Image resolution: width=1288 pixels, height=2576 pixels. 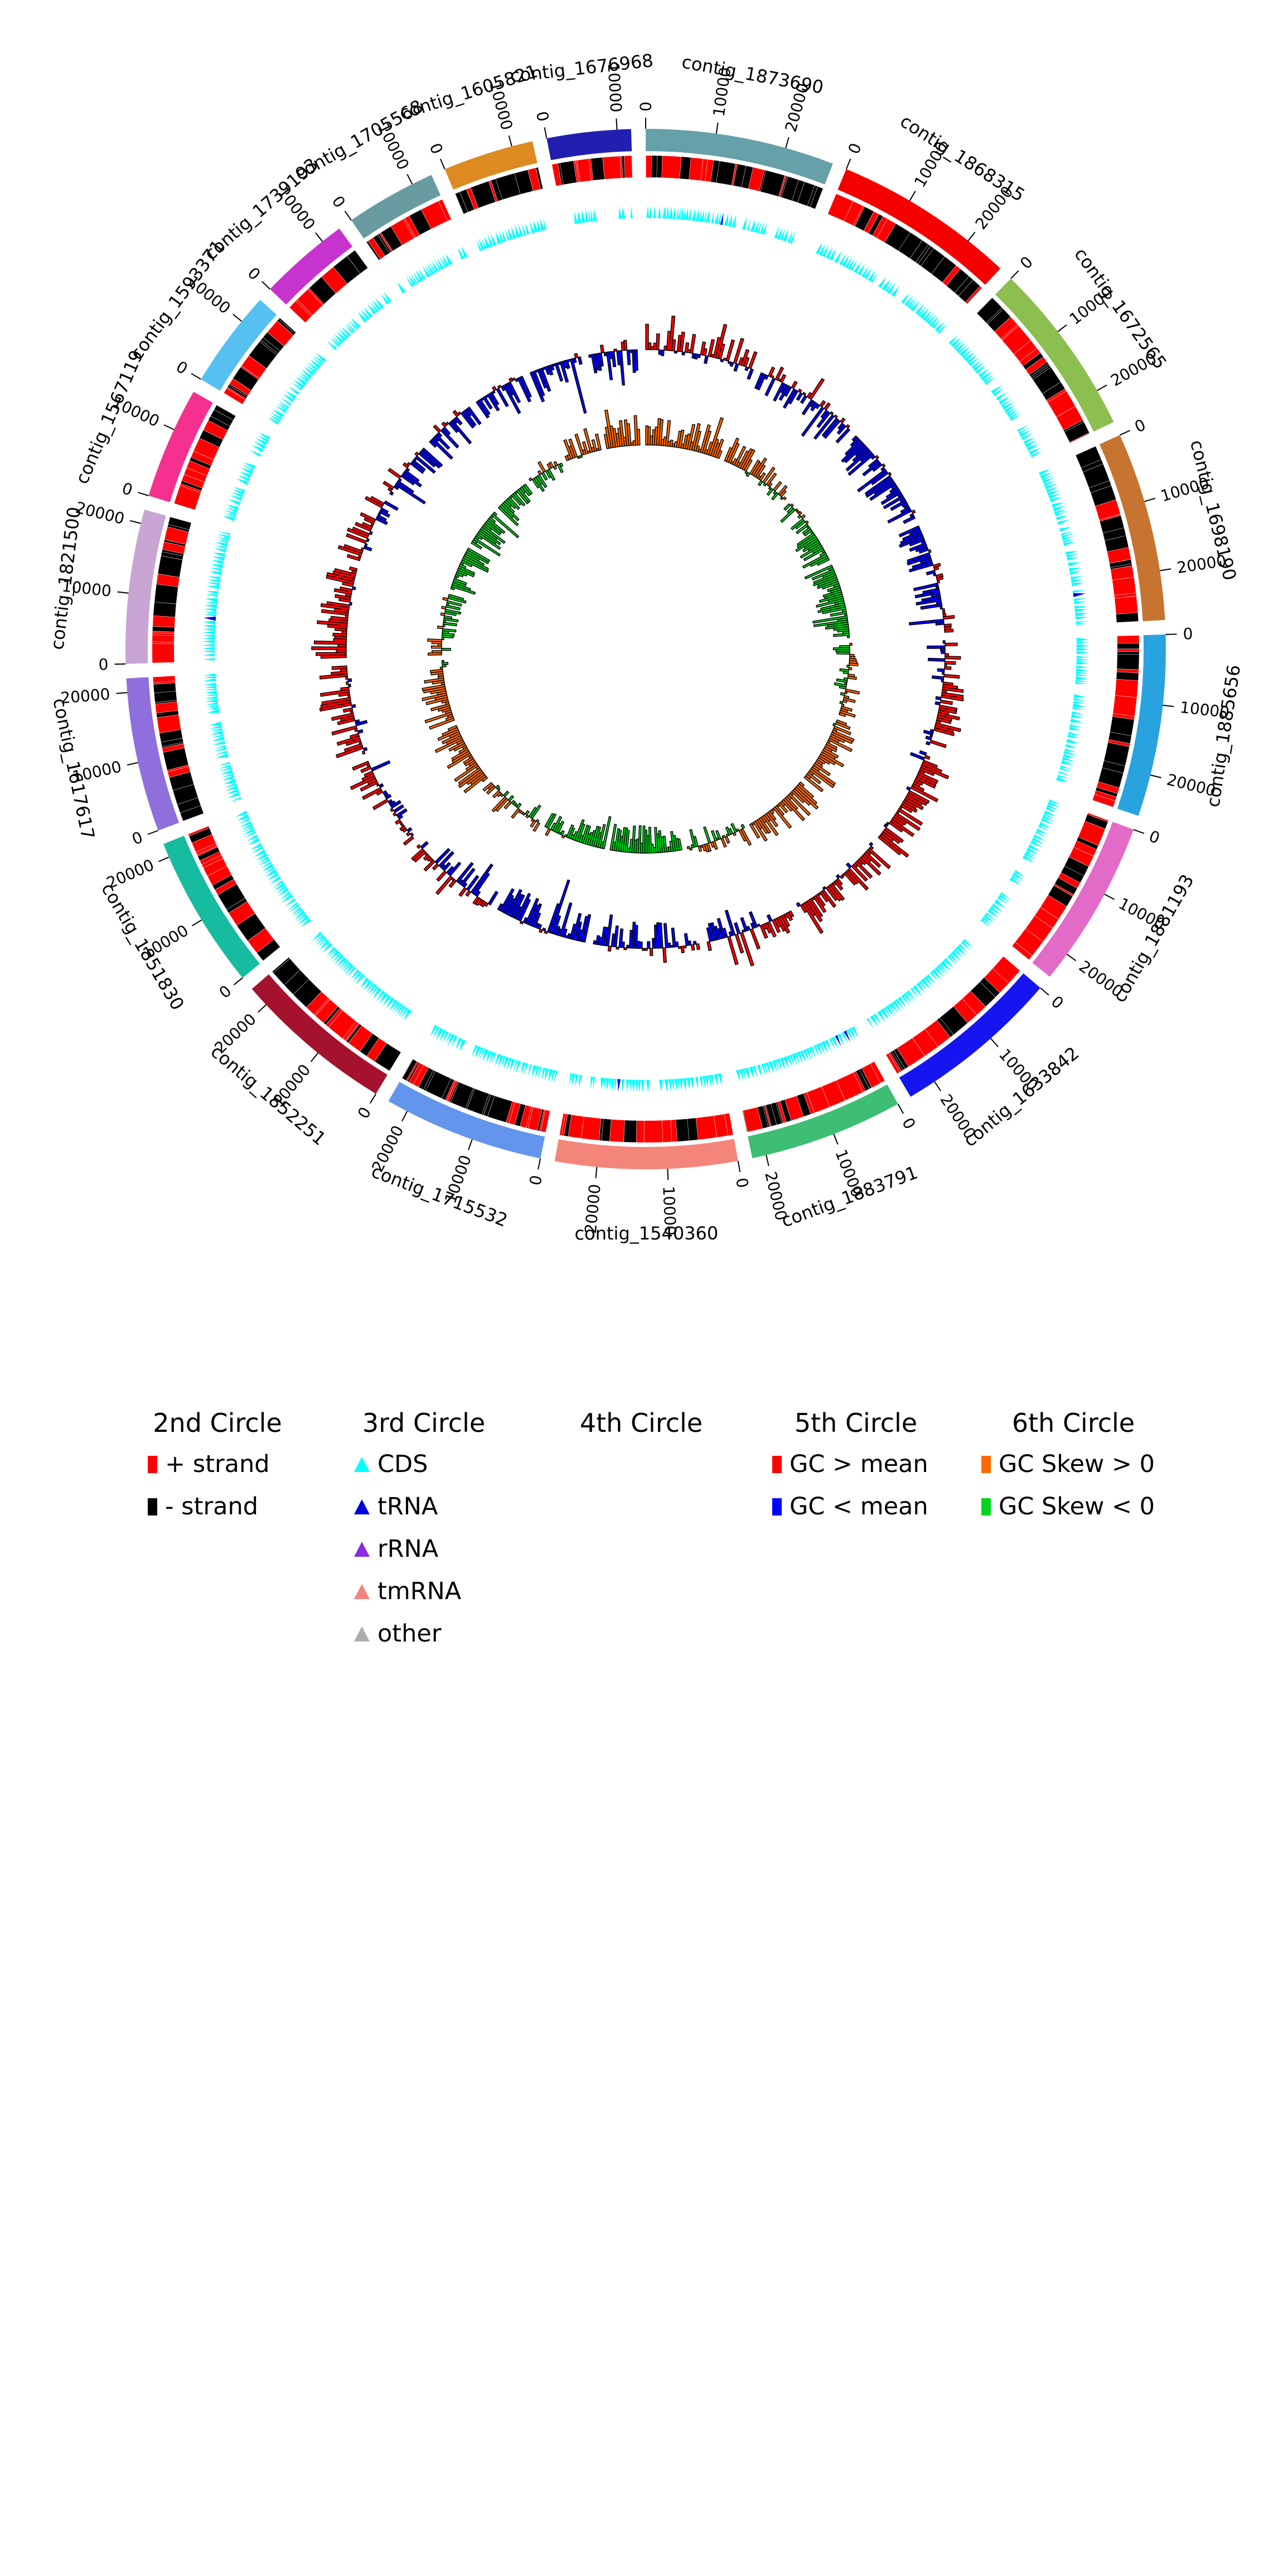 I want to click on legend-item-label: CDS, so click(x=402, y=1464).